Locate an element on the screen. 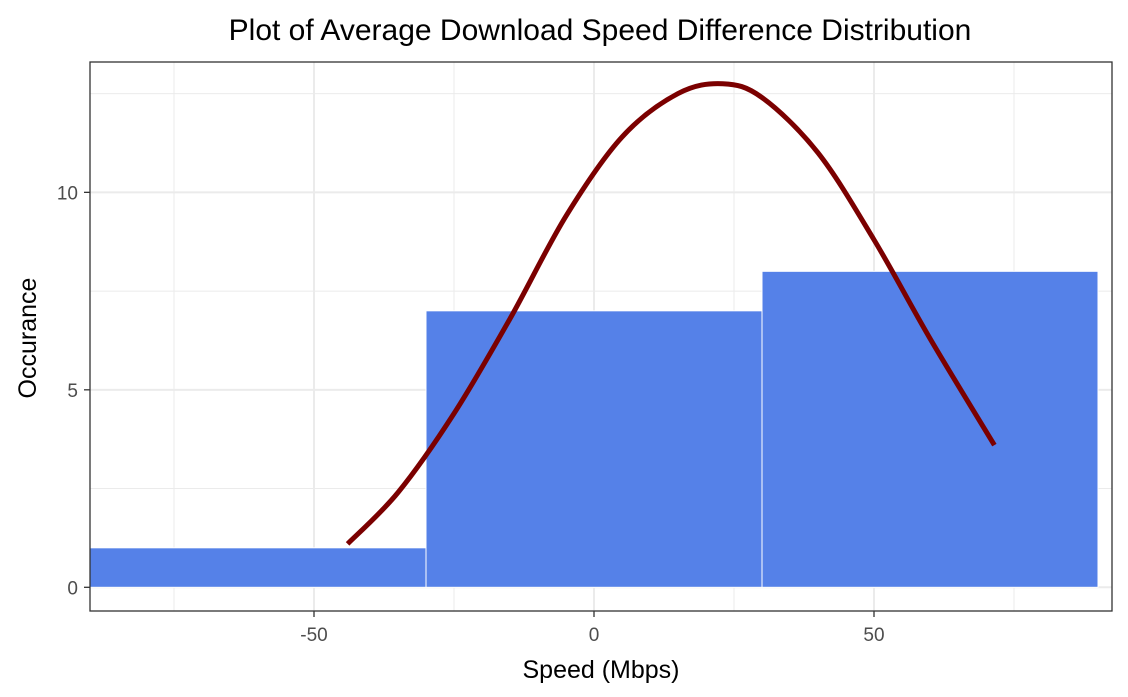 This screenshot has height=697, width=1128. x-axis-title: Speed (Mbps) is located at coordinates (600, 670).